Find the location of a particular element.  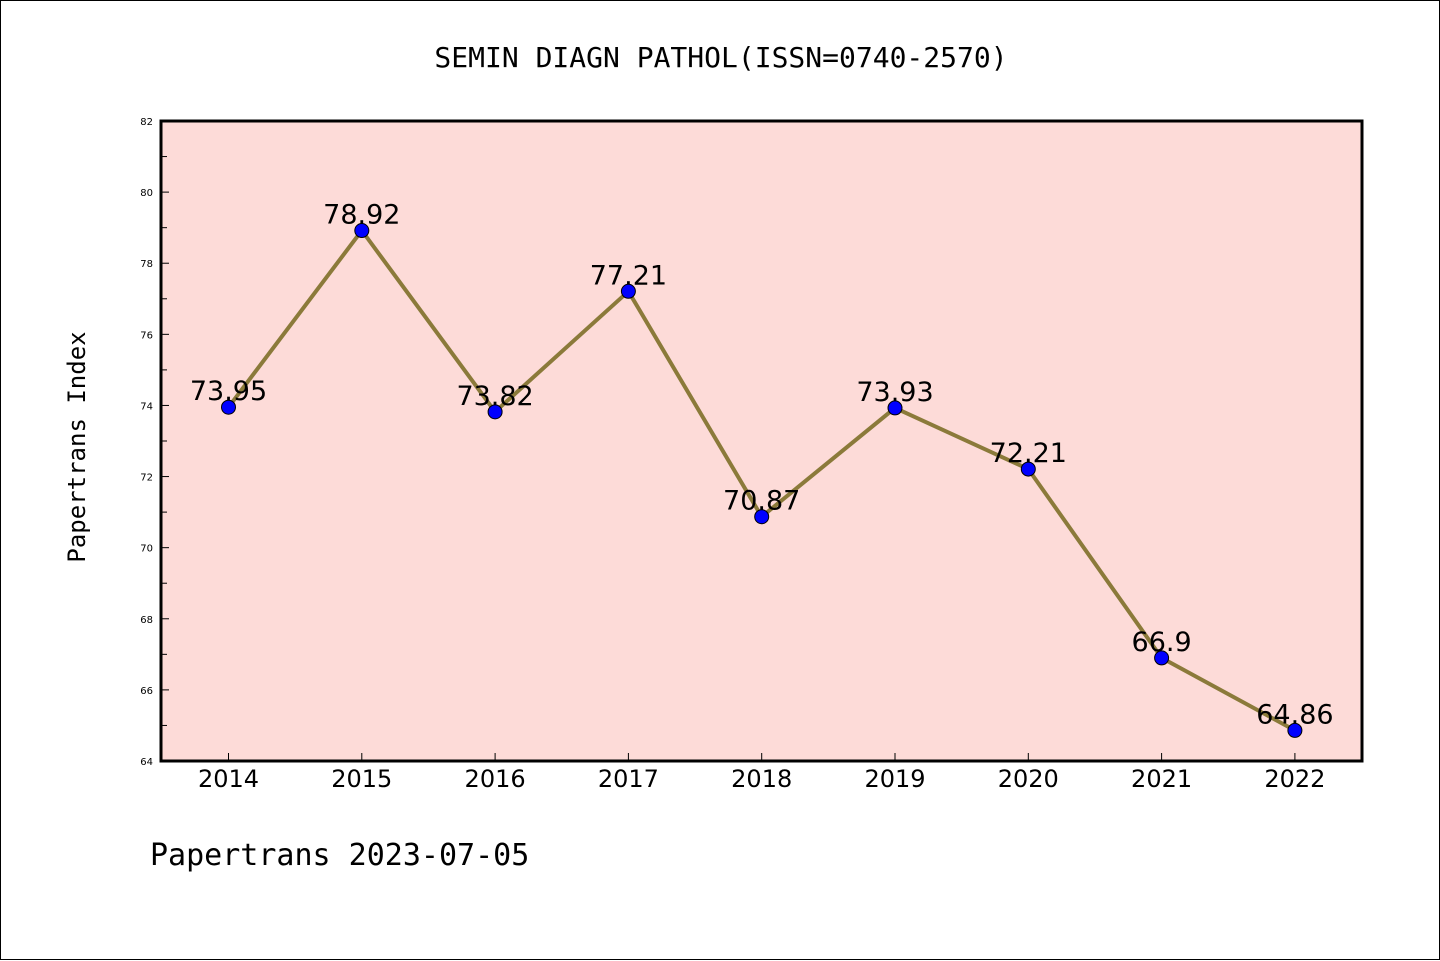

data-label: 78.92 is located at coordinates (361, 215).